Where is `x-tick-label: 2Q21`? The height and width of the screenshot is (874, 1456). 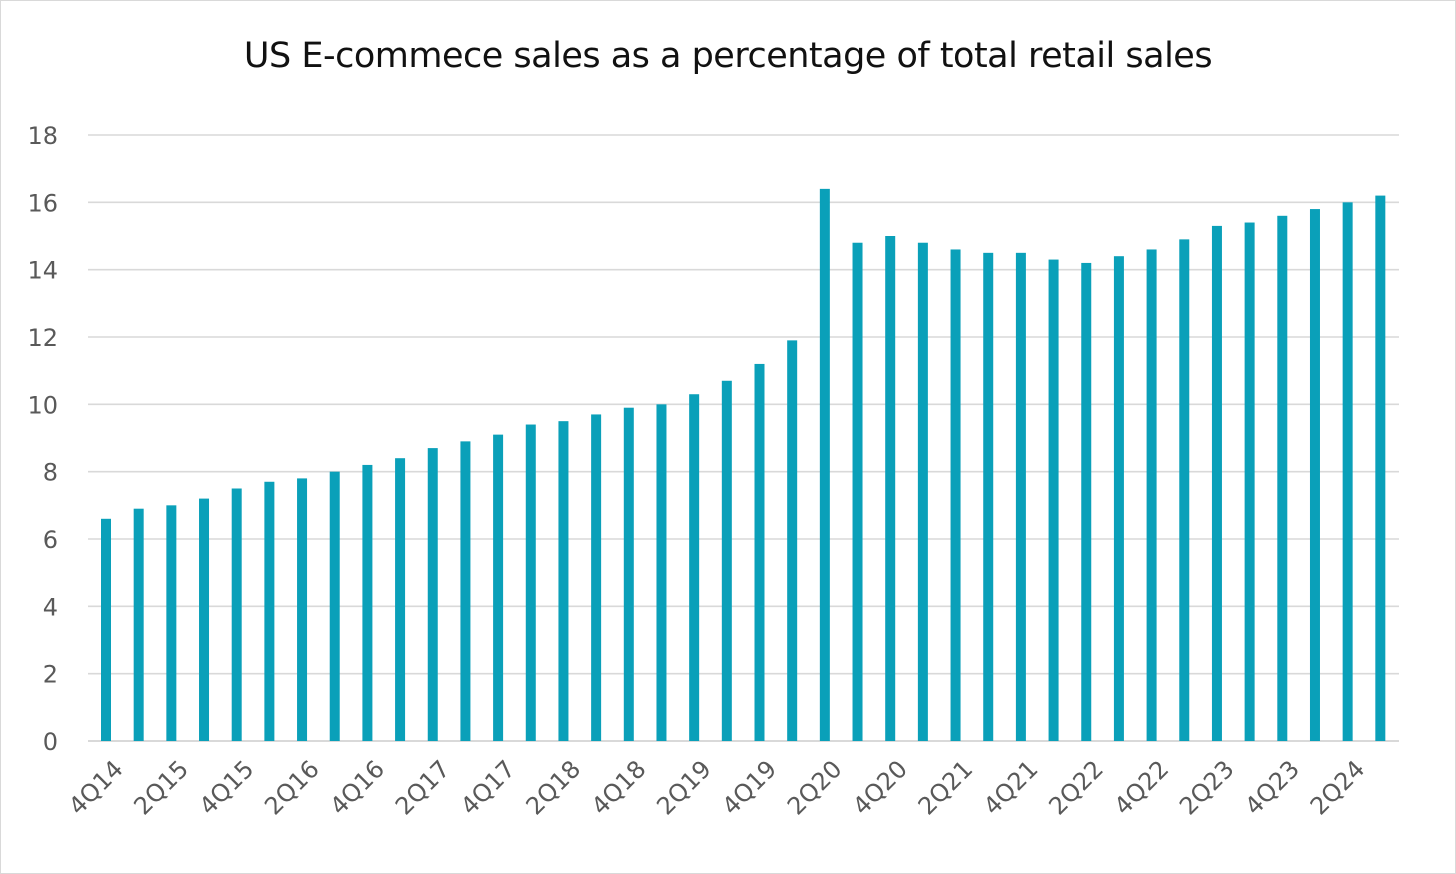
x-tick-label: 2Q21 is located at coordinates (946, 788).